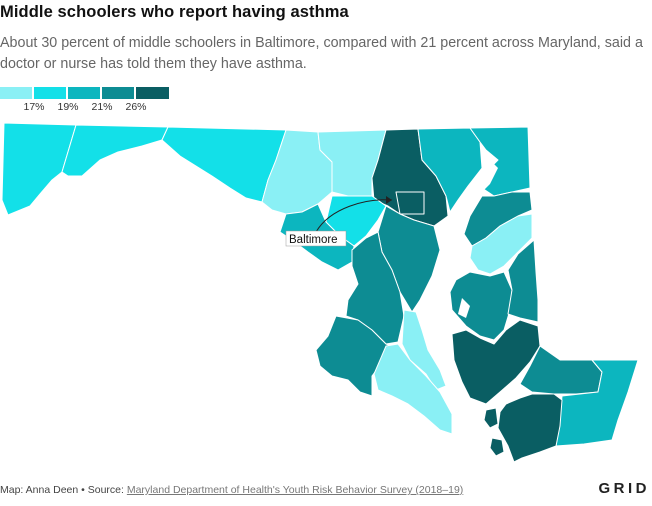 This screenshot has width=652, height=506. Describe the element at coordinates (410, 203) in the screenshot. I see `county-baltimore-city` at that location.